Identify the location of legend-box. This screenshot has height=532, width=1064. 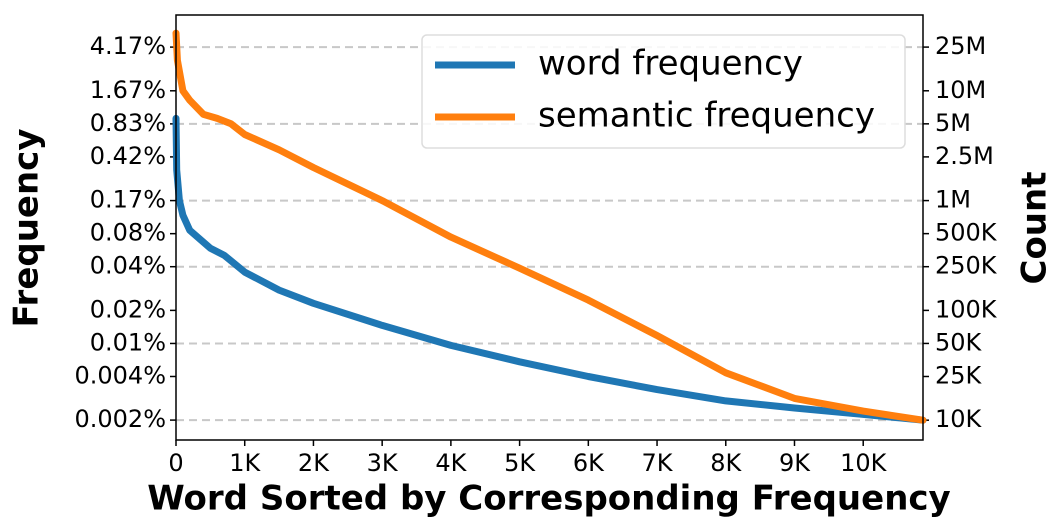
(663, 91).